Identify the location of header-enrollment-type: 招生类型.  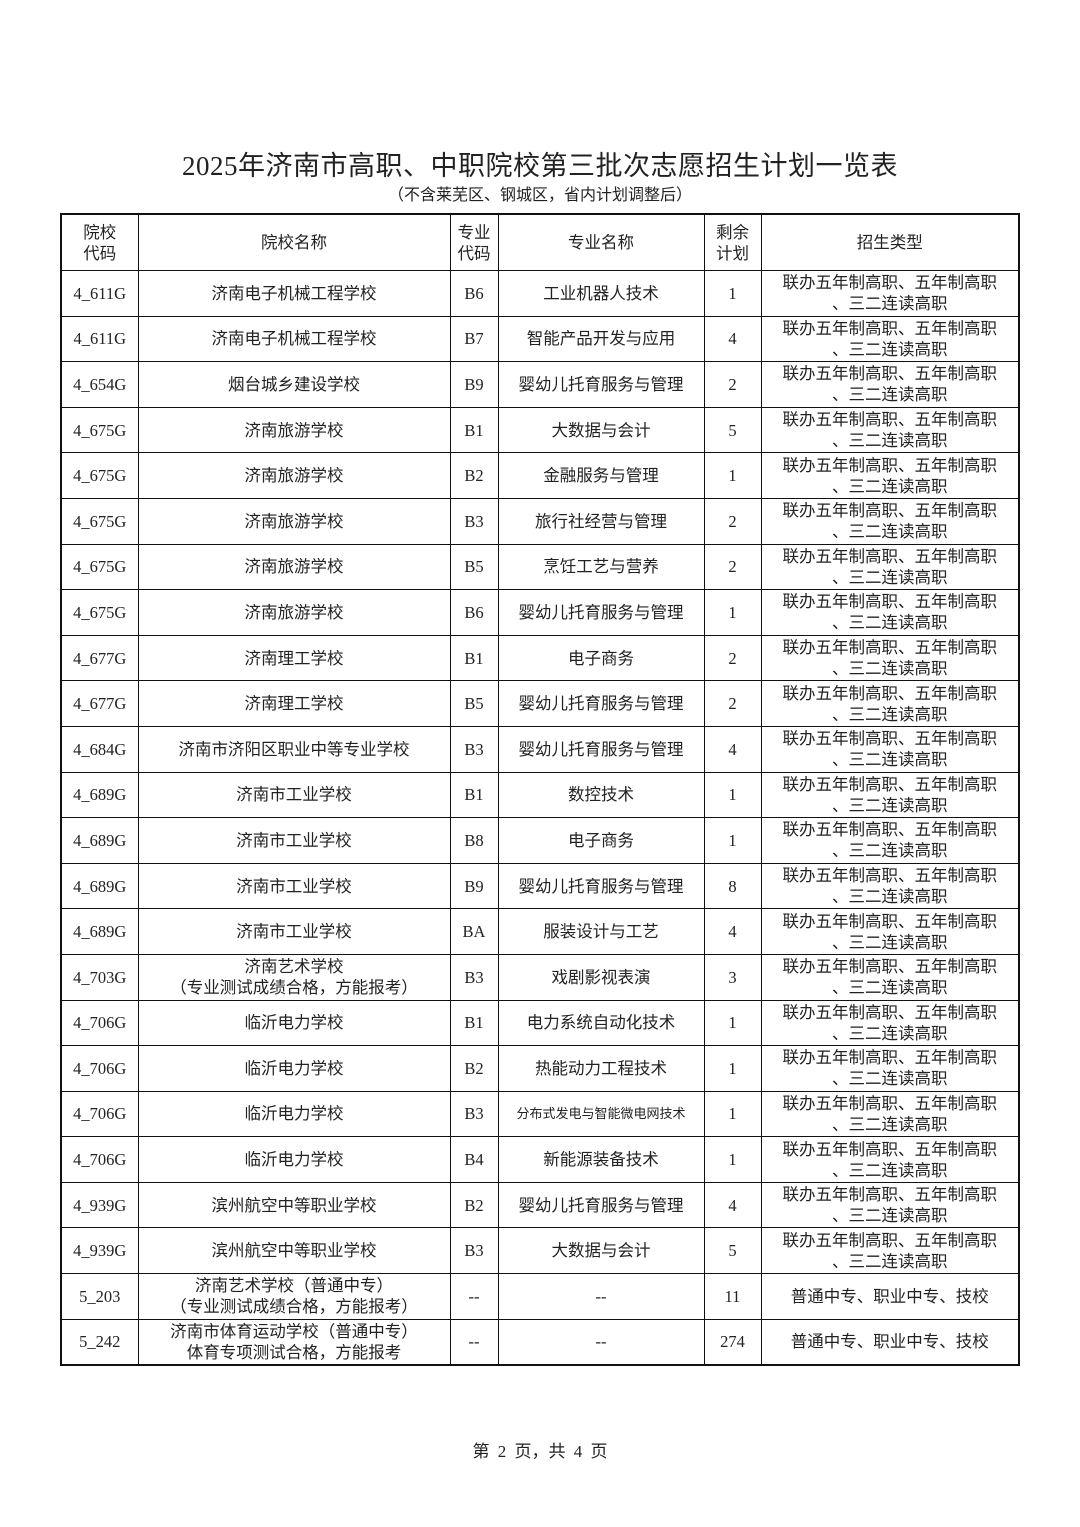
(890, 242).